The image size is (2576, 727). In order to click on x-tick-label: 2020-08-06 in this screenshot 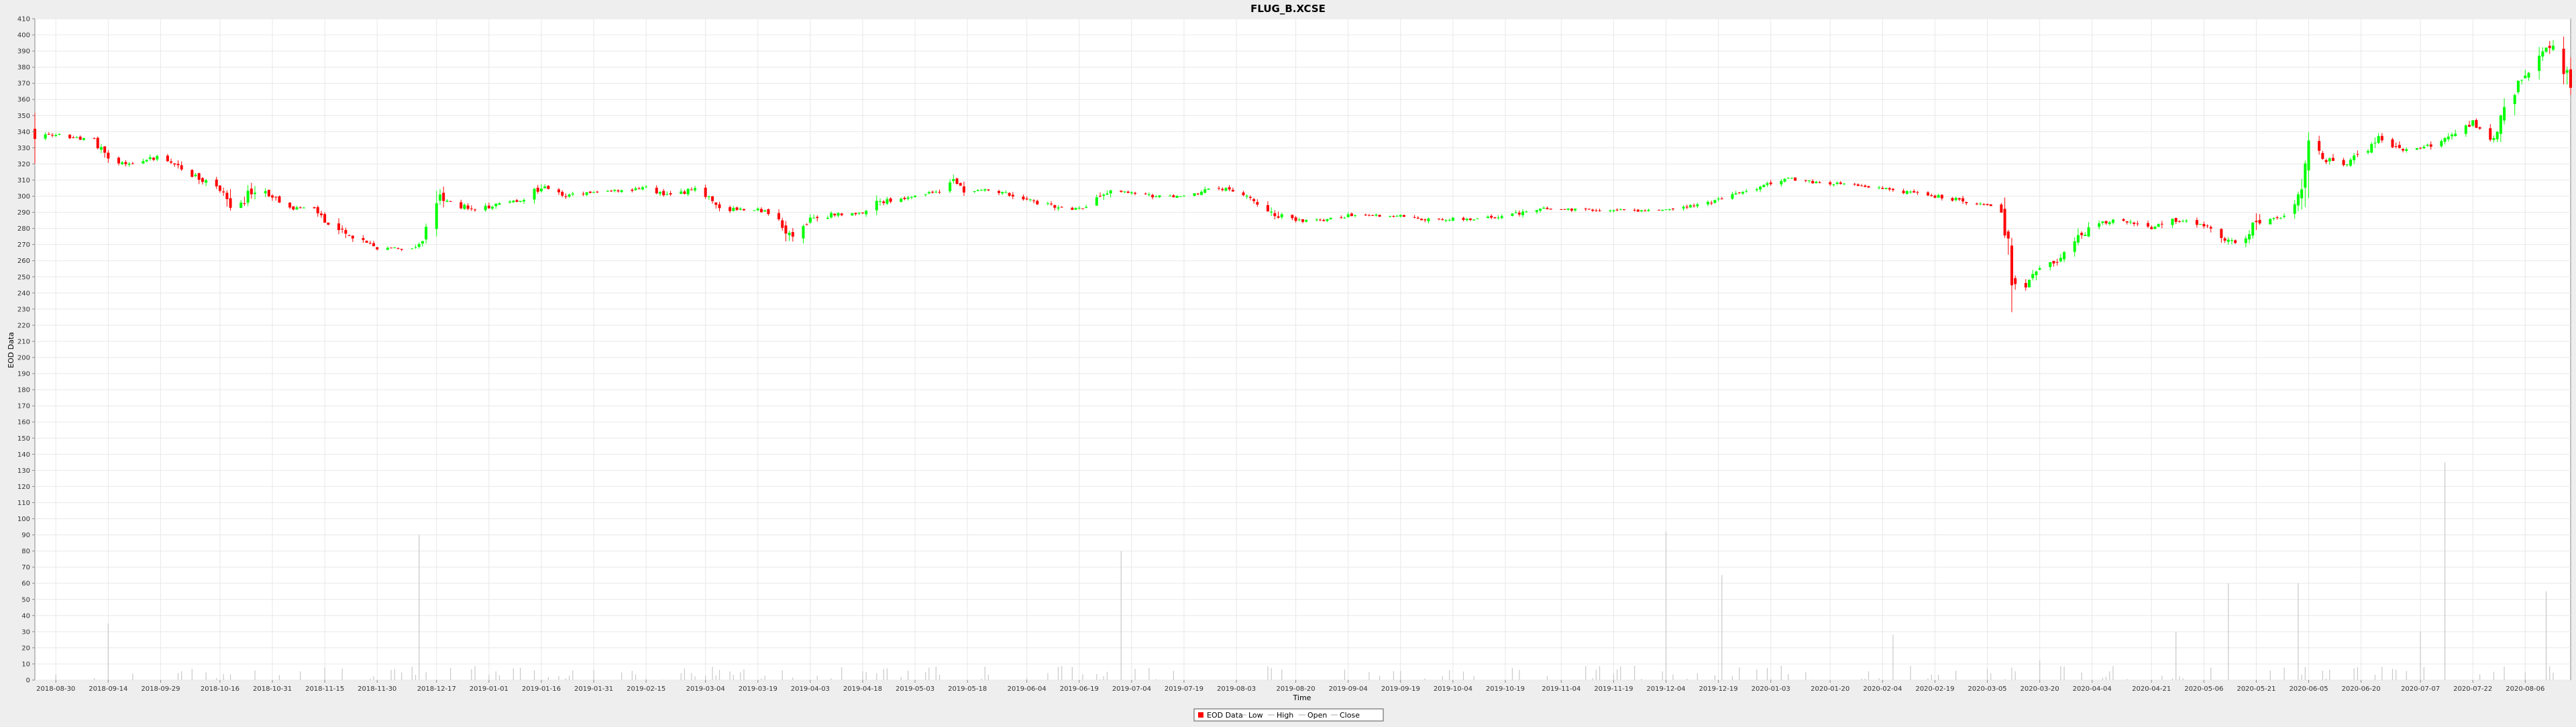, I will do `click(2525, 689)`.